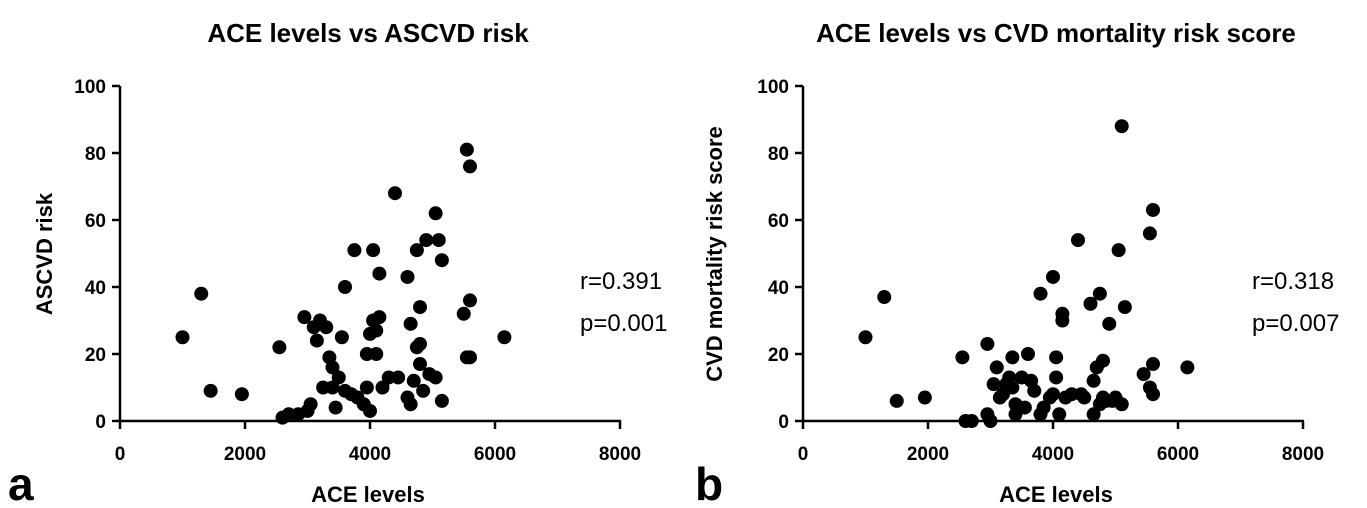  Describe the element at coordinates (1303, 454) in the screenshot. I see `x-tick-label-b: 8000` at that location.